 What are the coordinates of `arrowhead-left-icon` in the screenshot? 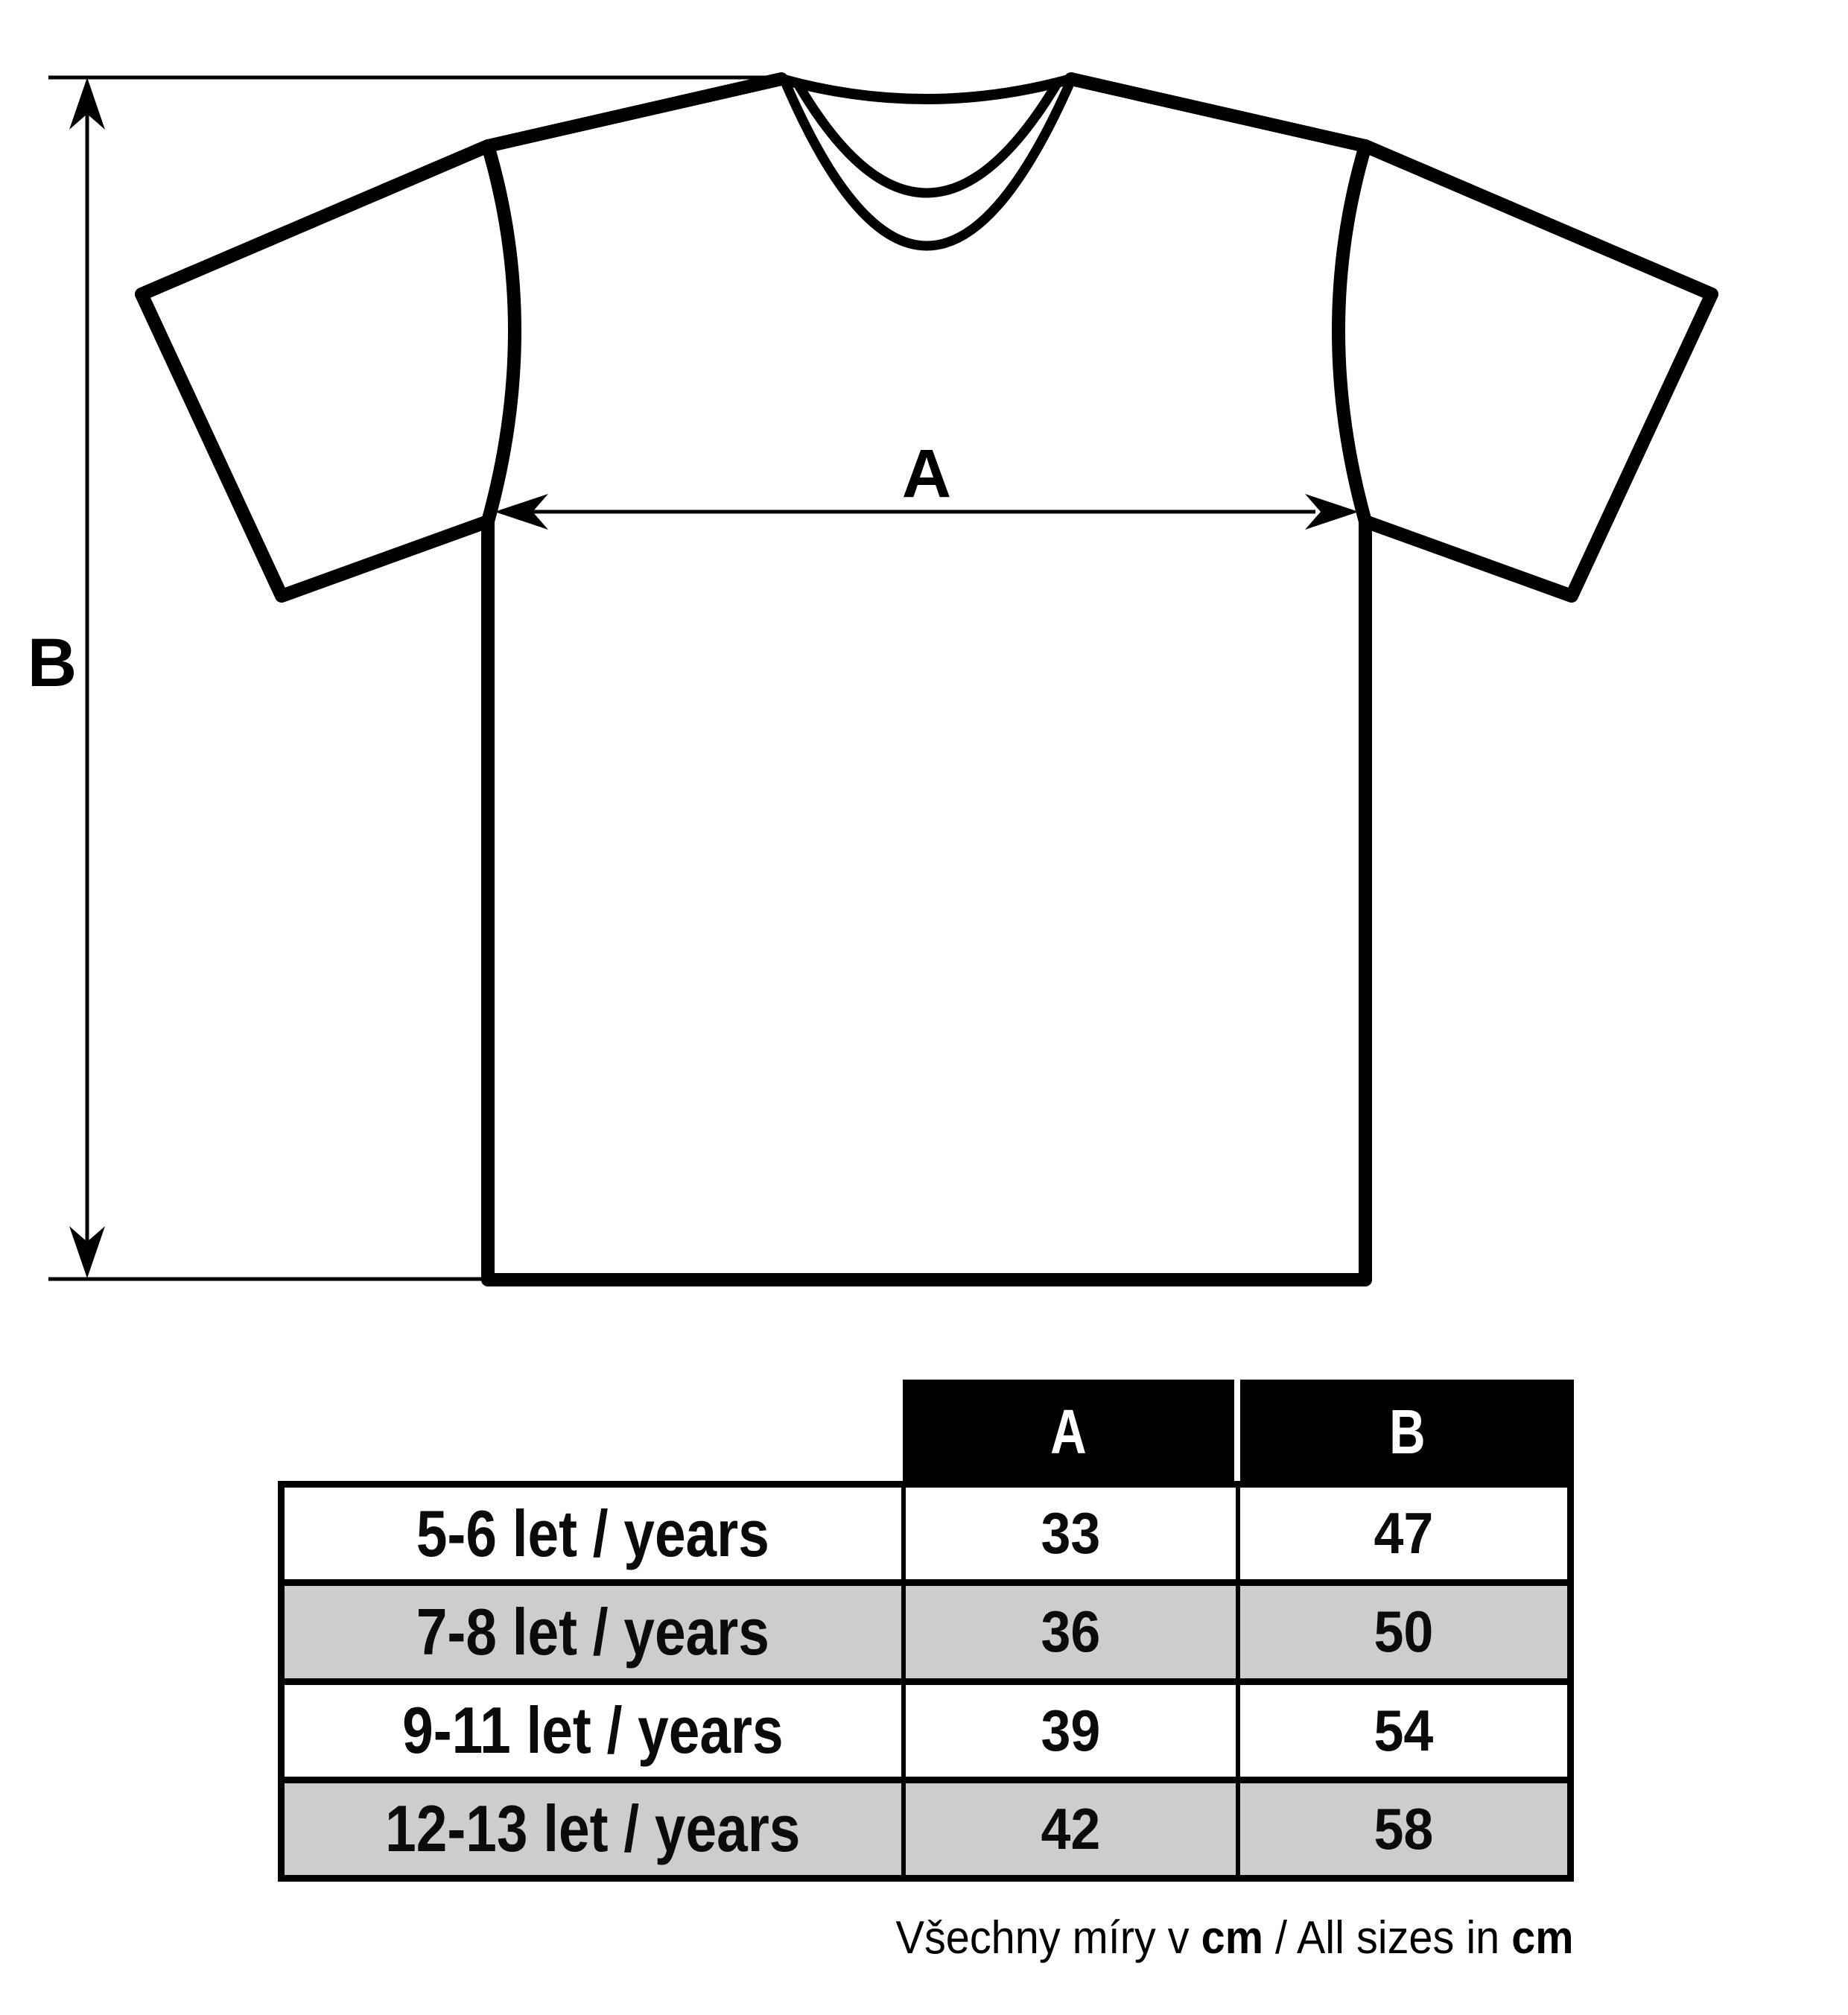 It's located at (521, 512).